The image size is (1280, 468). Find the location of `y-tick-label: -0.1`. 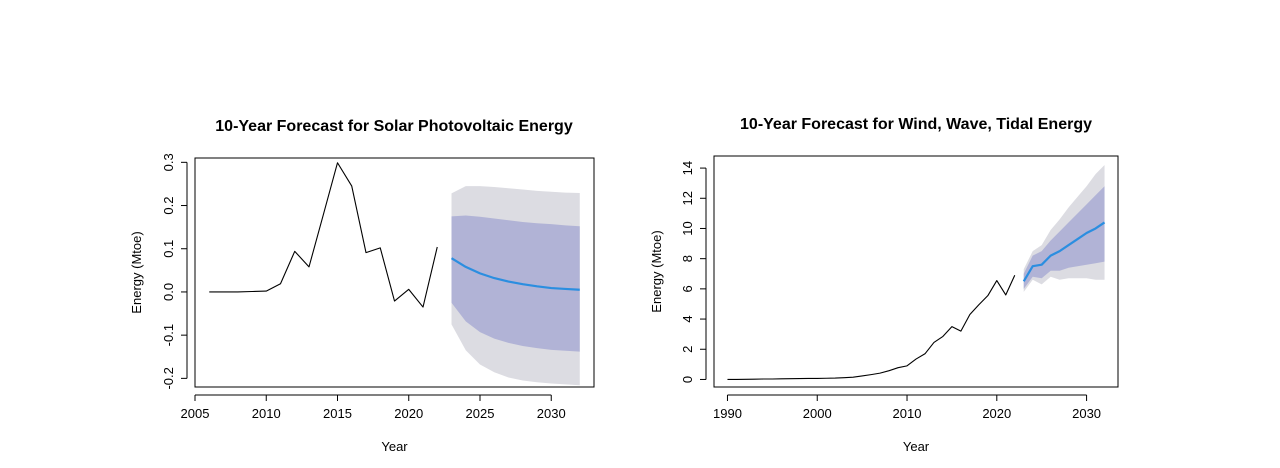

y-tick-label: -0.1 is located at coordinates (168, 335).